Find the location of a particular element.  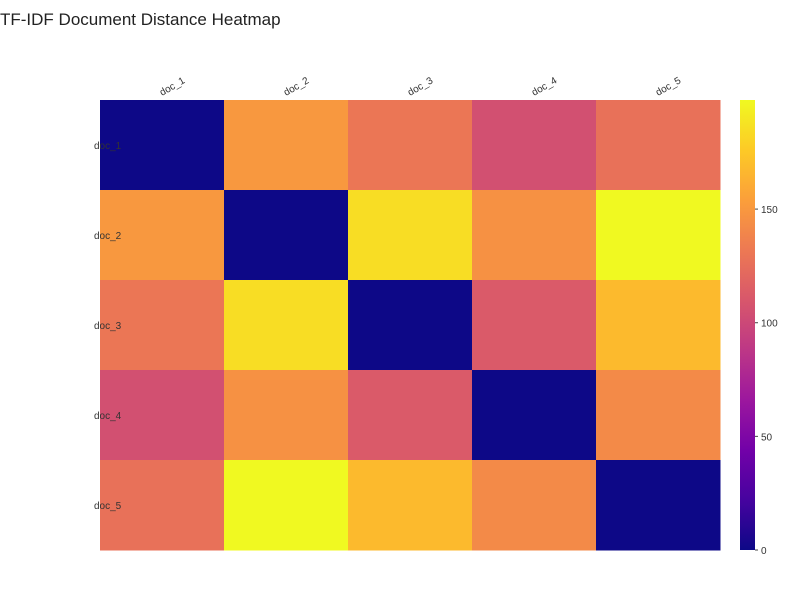

x-tick-label: doc_5 is located at coordinates (668, 86).